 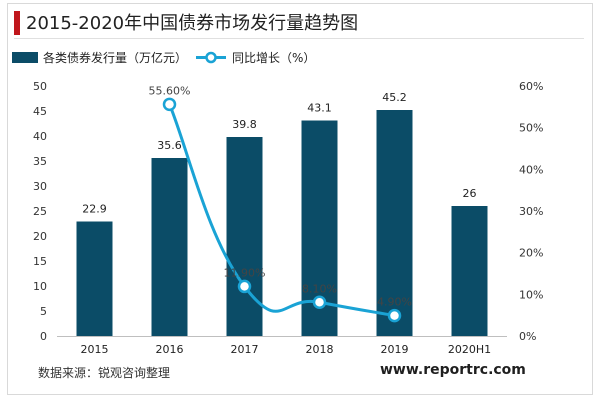 I want to click on bar-value-label: 43.1, so click(x=319, y=108).